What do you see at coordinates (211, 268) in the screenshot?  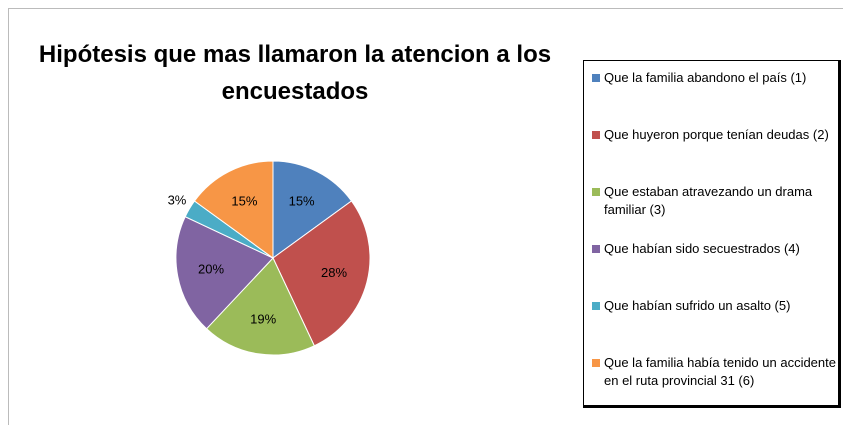 I see `data-label: 20%` at bounding box center [211, 268].